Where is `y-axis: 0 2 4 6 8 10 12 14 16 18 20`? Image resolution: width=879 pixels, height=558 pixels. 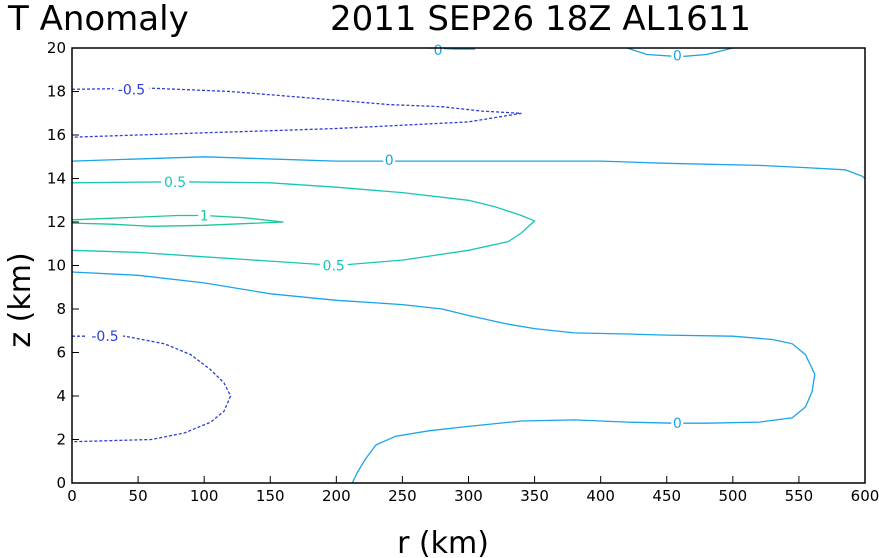
y-axis: 0 2 4 6 8 10 12 14 16 18 20 is located at coordinates (63, 265).